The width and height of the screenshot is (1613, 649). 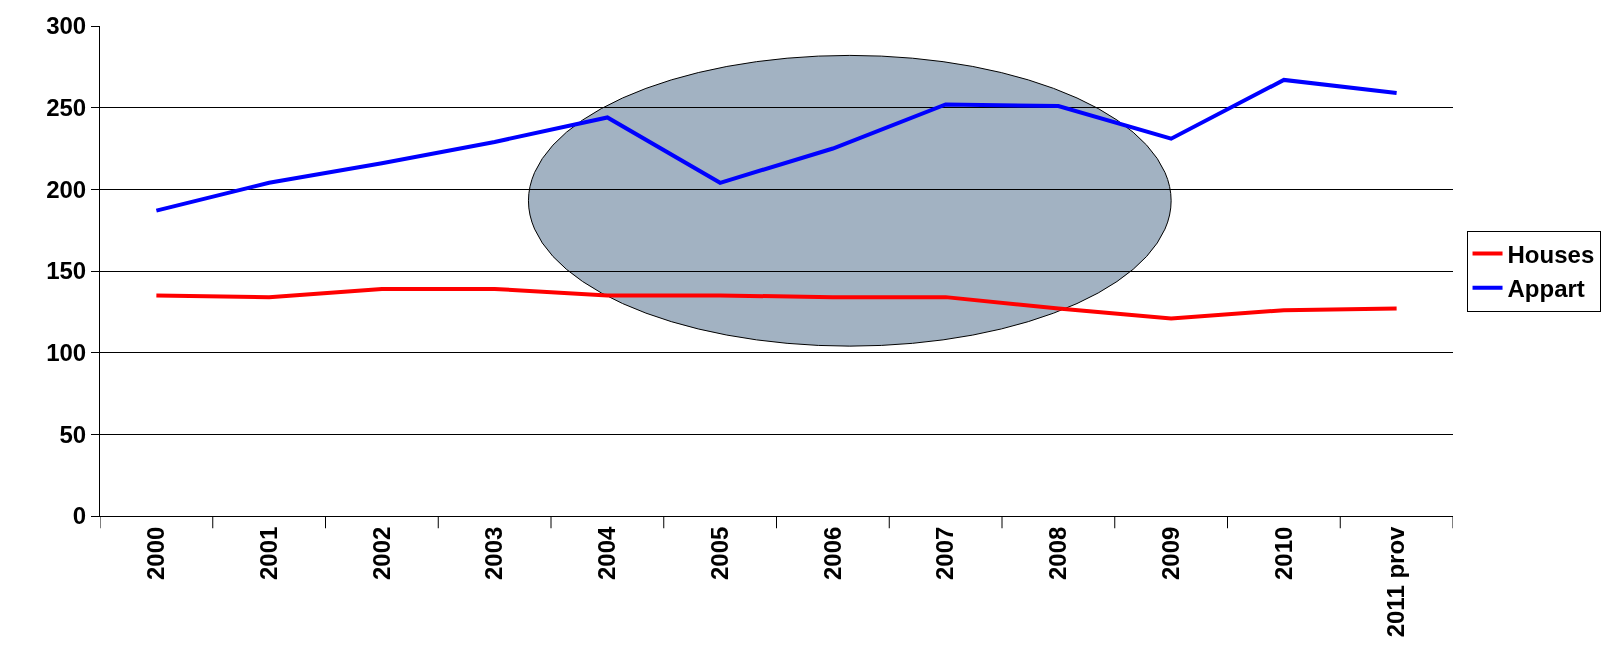 What do you see at coordinates (268, 553) in the screenshot?
I see `x-tick-label: 2001` at bounding box center [268, 553].